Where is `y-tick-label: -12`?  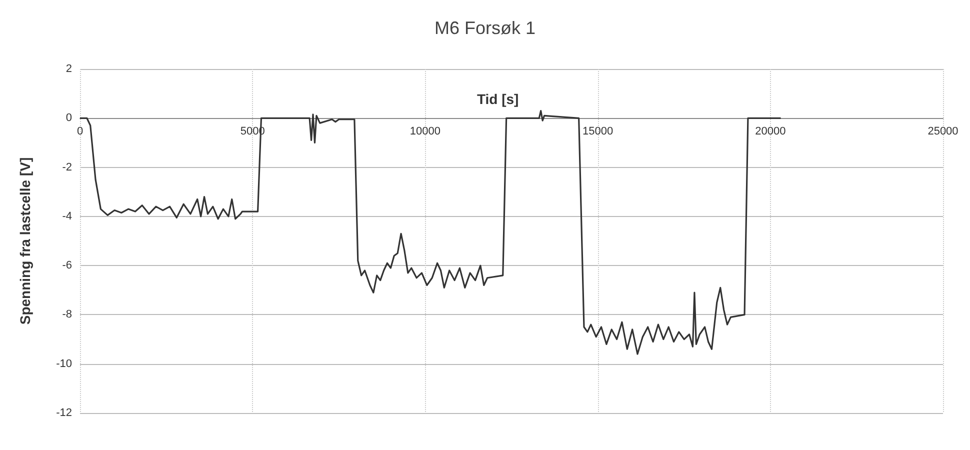 y-tick-label: -12 is located at coordinates (64, 413).